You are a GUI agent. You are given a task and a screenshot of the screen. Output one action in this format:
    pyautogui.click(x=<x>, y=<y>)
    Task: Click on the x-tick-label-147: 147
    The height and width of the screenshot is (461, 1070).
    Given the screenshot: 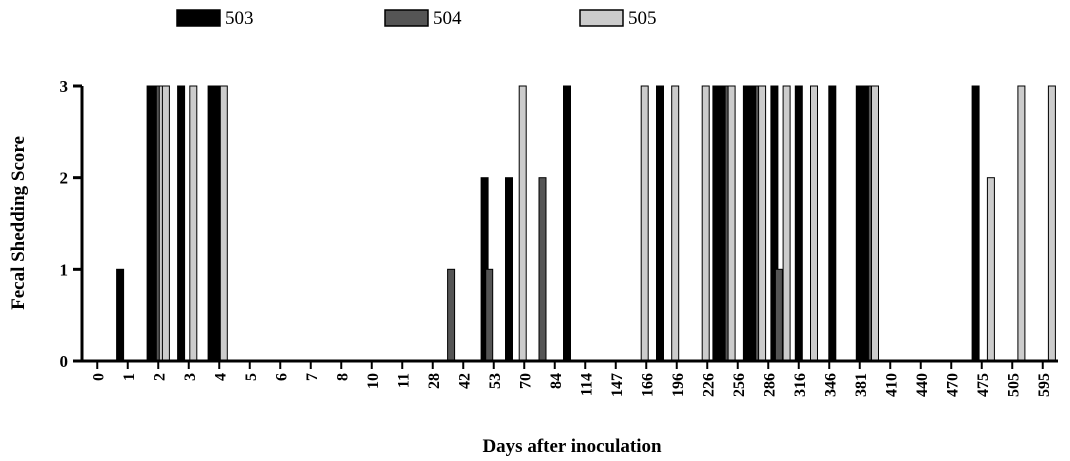 What is the action you would take?
    pyautogui.click(x=617, y=385)
    